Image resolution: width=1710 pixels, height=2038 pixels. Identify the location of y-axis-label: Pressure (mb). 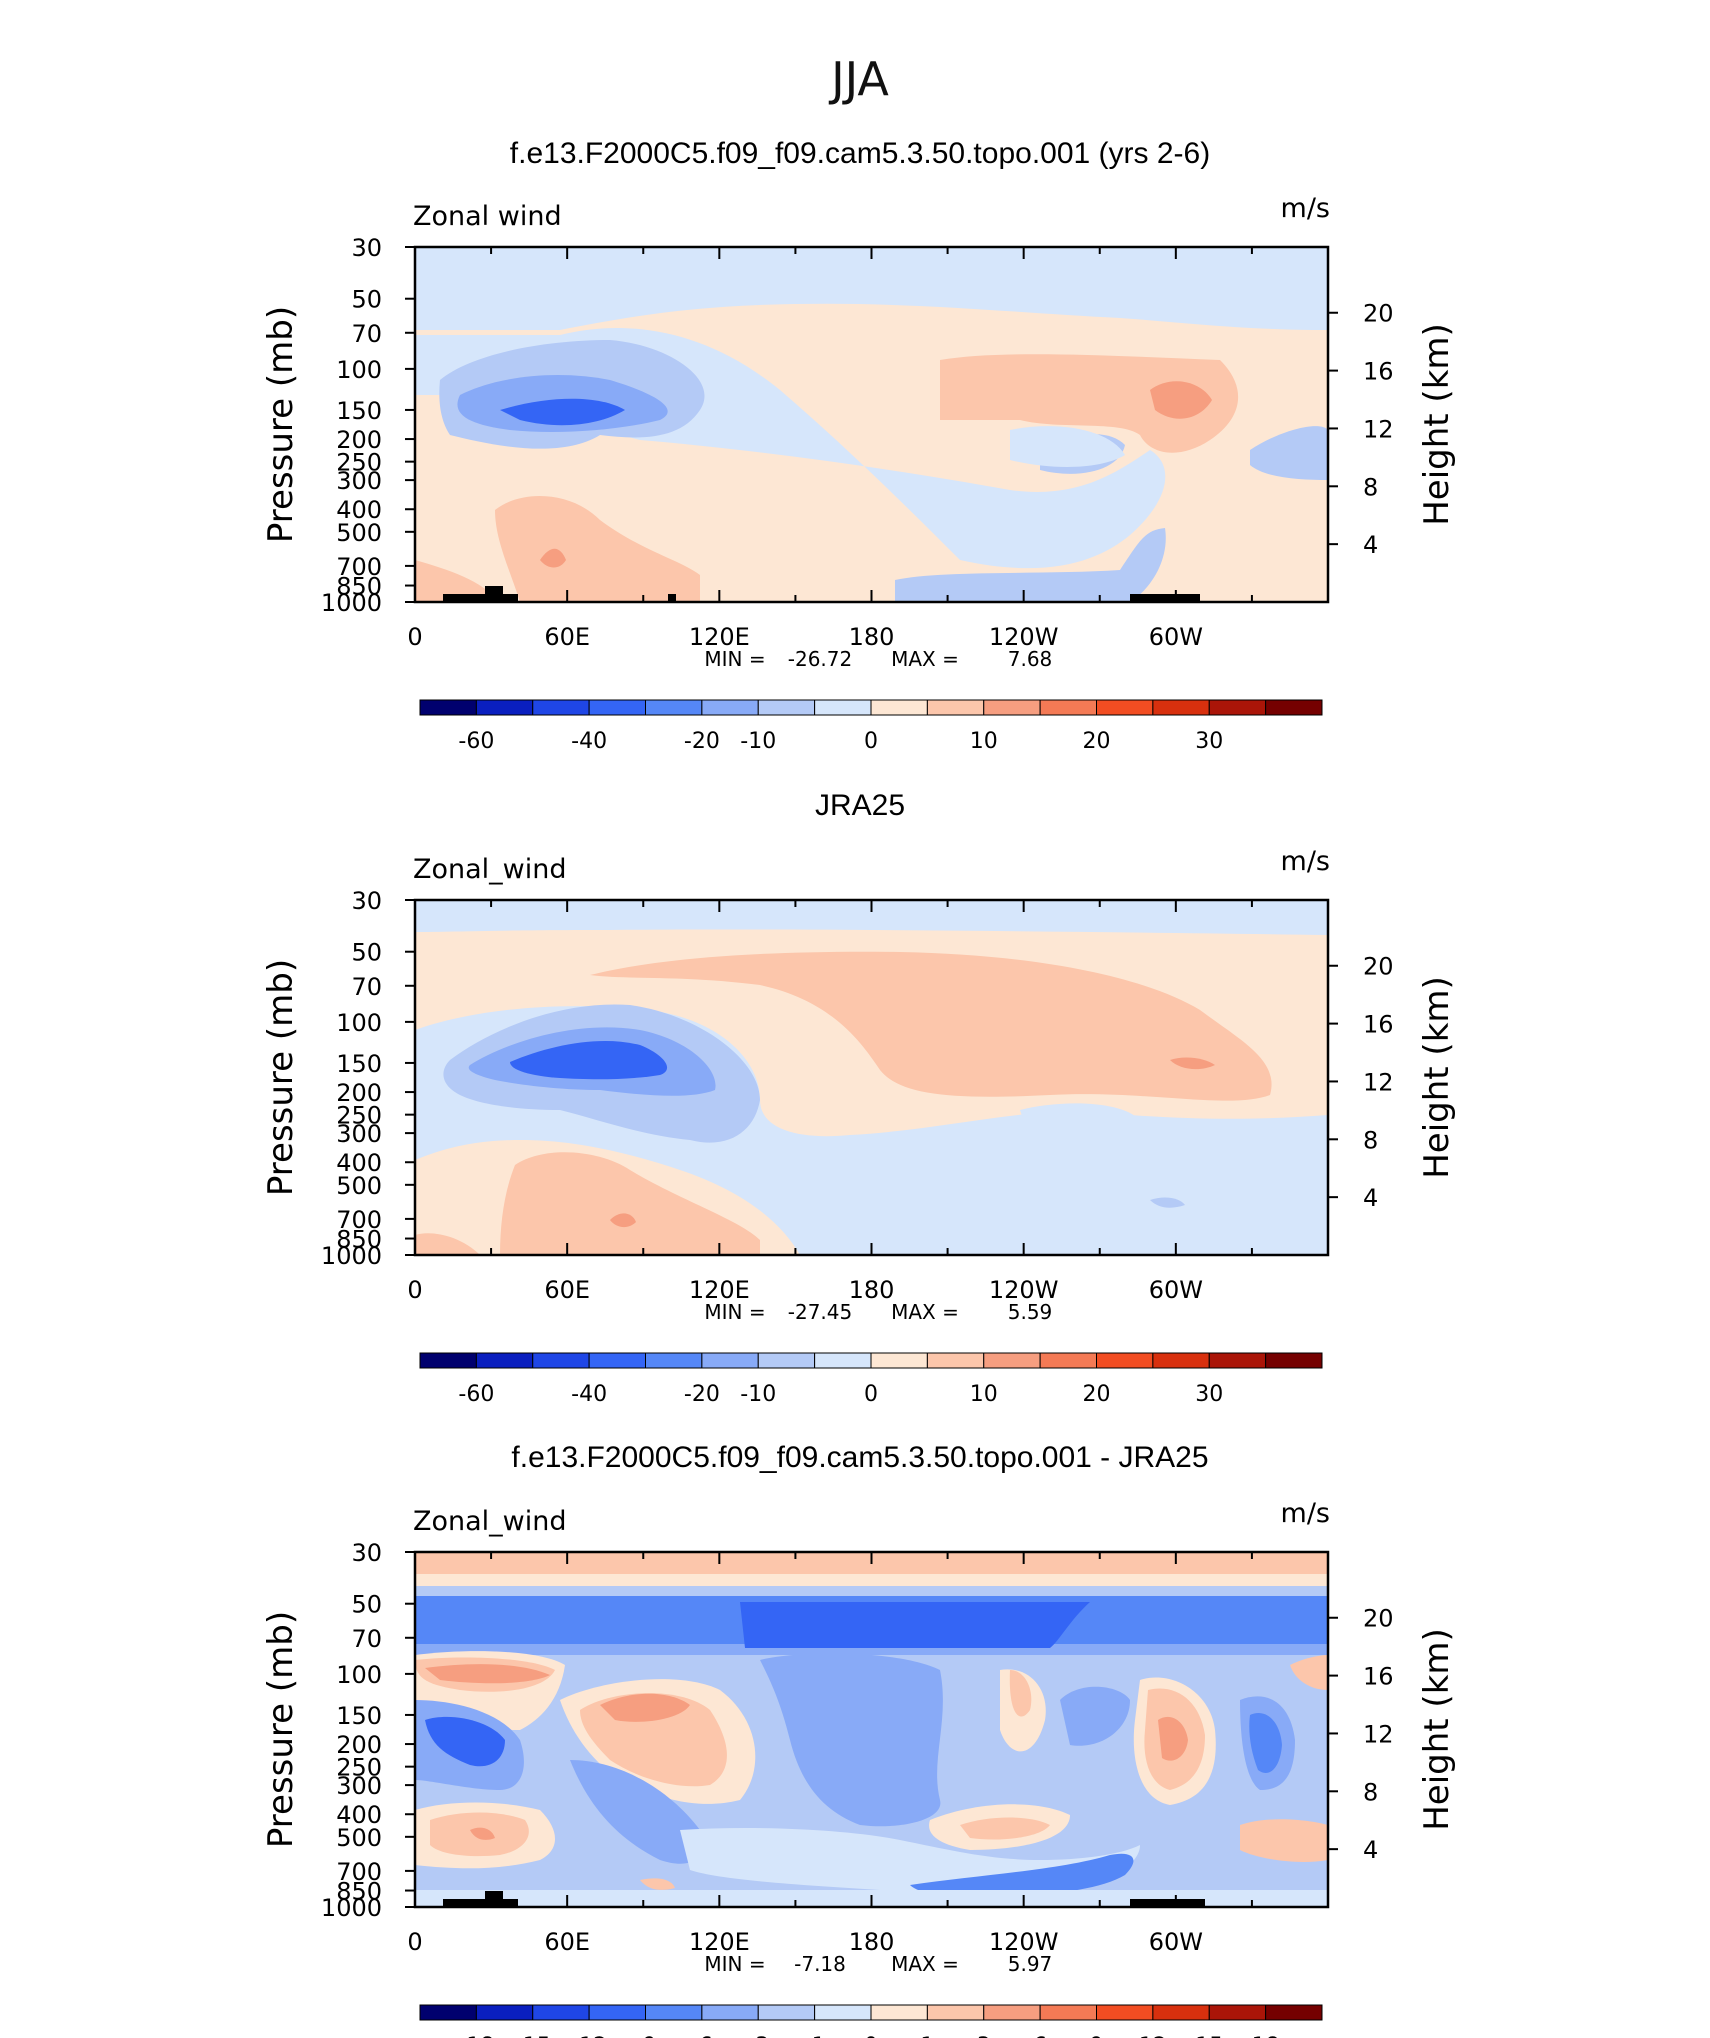
(281, 1077).